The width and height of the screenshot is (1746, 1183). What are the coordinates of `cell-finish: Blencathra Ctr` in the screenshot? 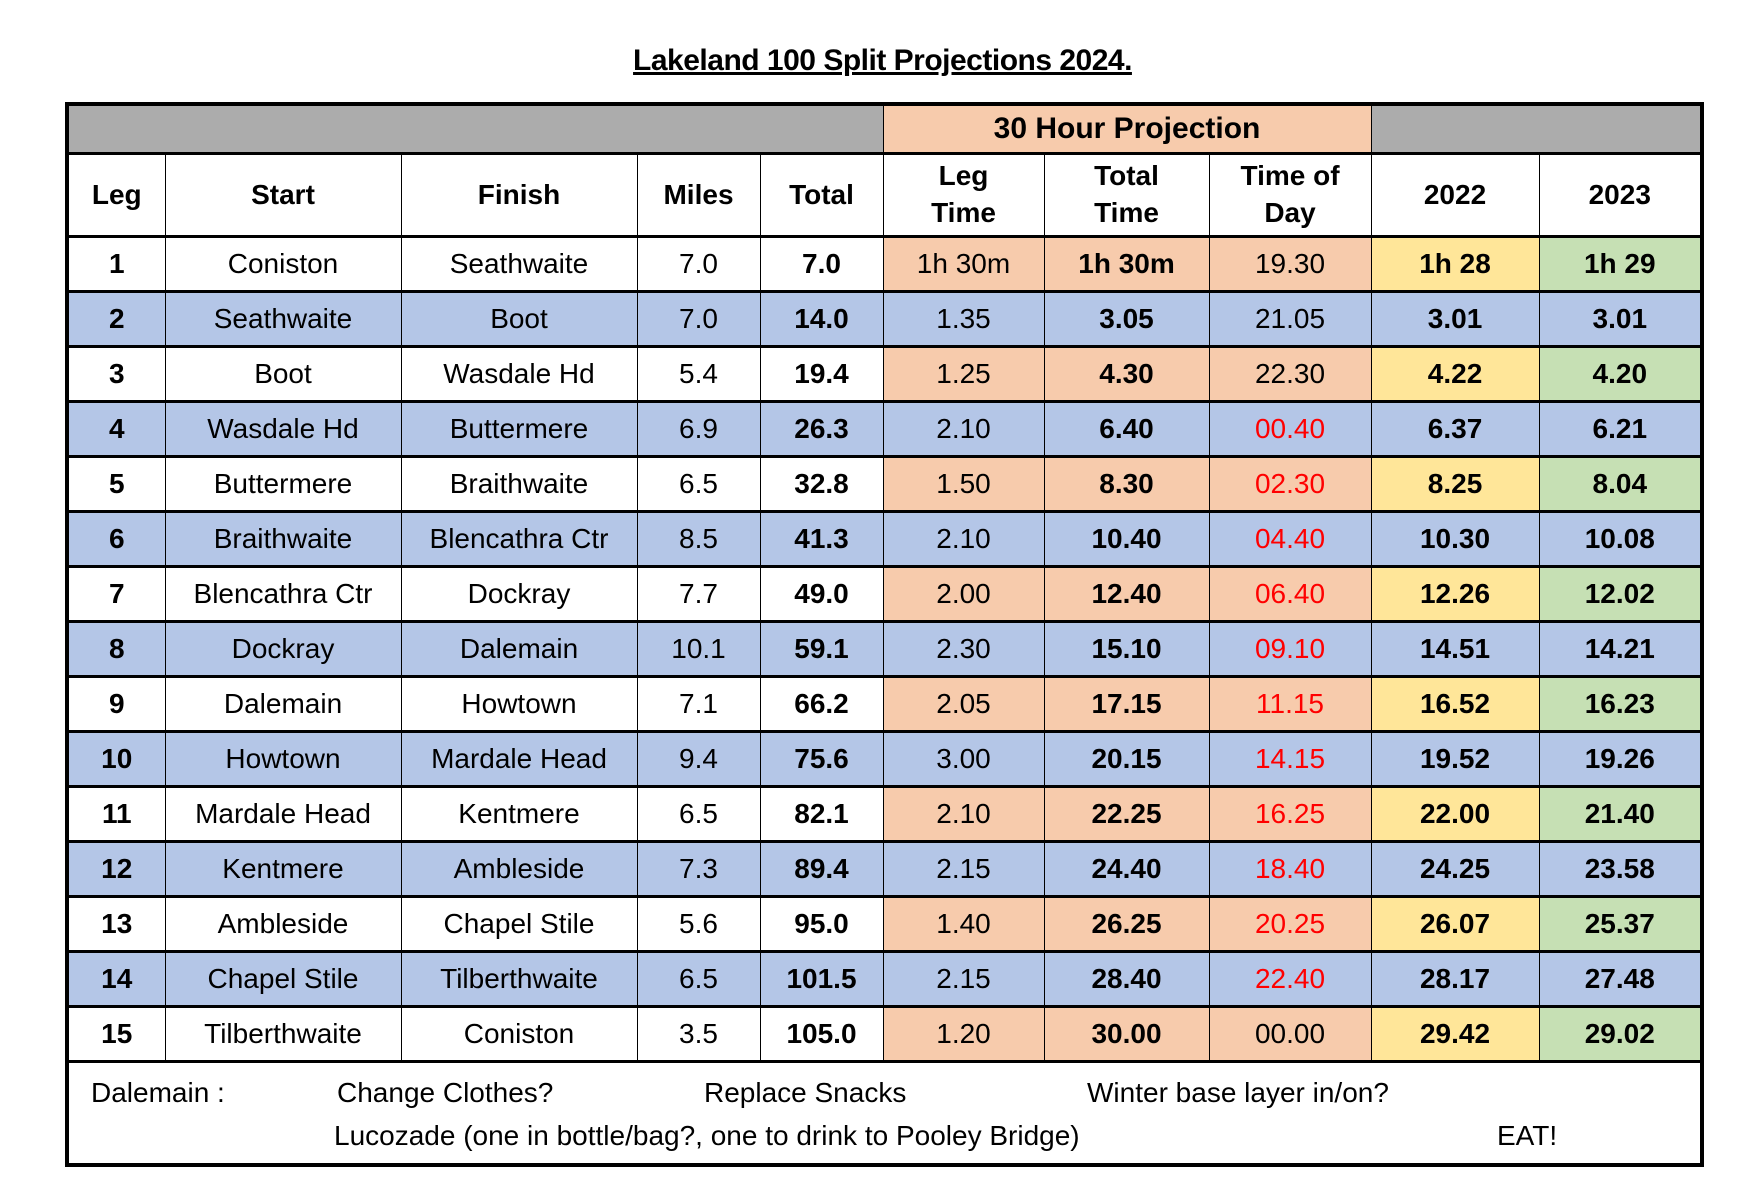 It's located at (519, 539).